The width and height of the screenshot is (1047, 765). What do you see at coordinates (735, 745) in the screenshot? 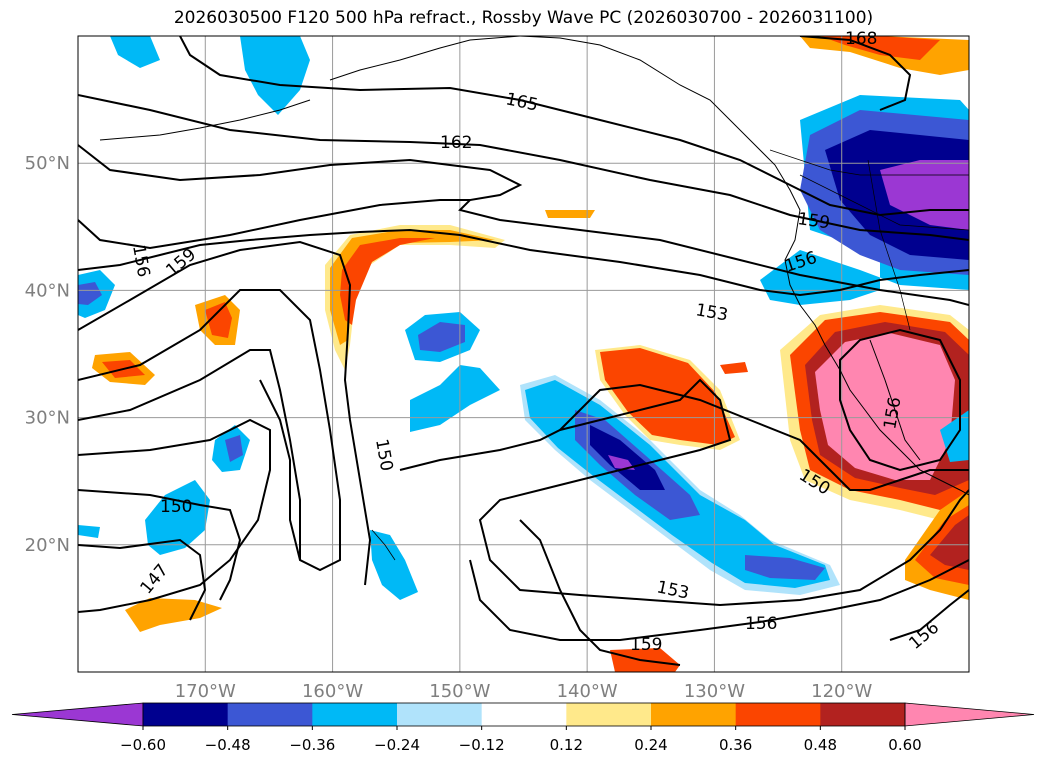
I see `colorbar-tick-label: 0.36` at bounding box center [735, 745].